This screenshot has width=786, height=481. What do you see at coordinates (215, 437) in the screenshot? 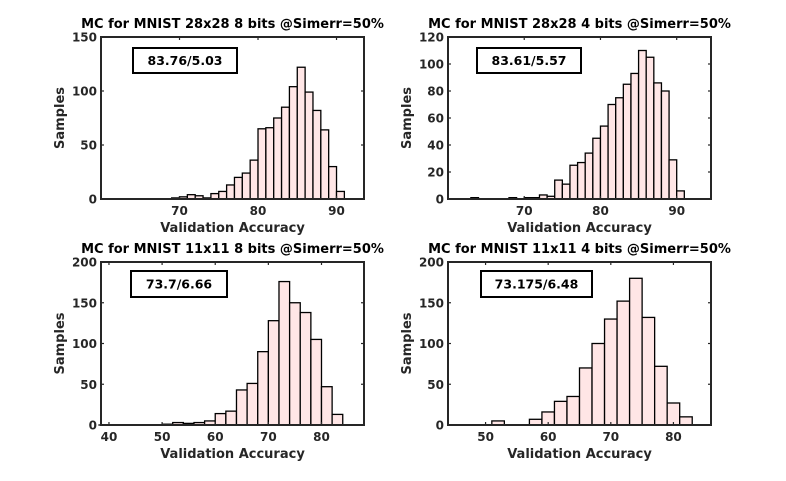
I see `x-tick-label: 60` at bounding box center [215, 437].